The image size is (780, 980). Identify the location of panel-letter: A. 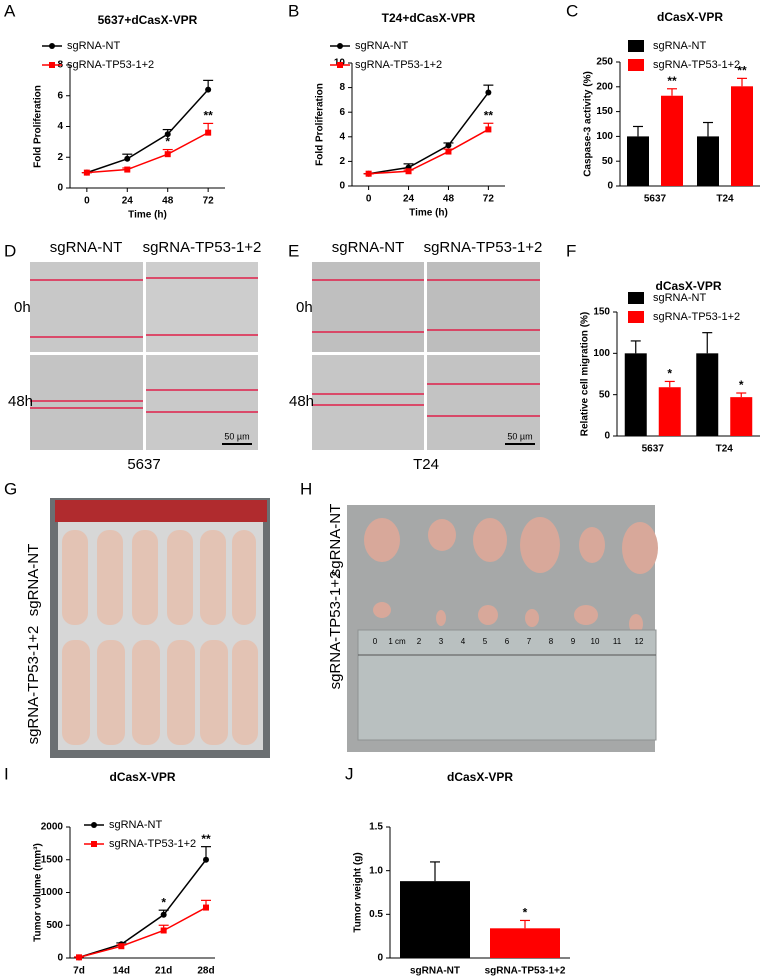
(10, 10).